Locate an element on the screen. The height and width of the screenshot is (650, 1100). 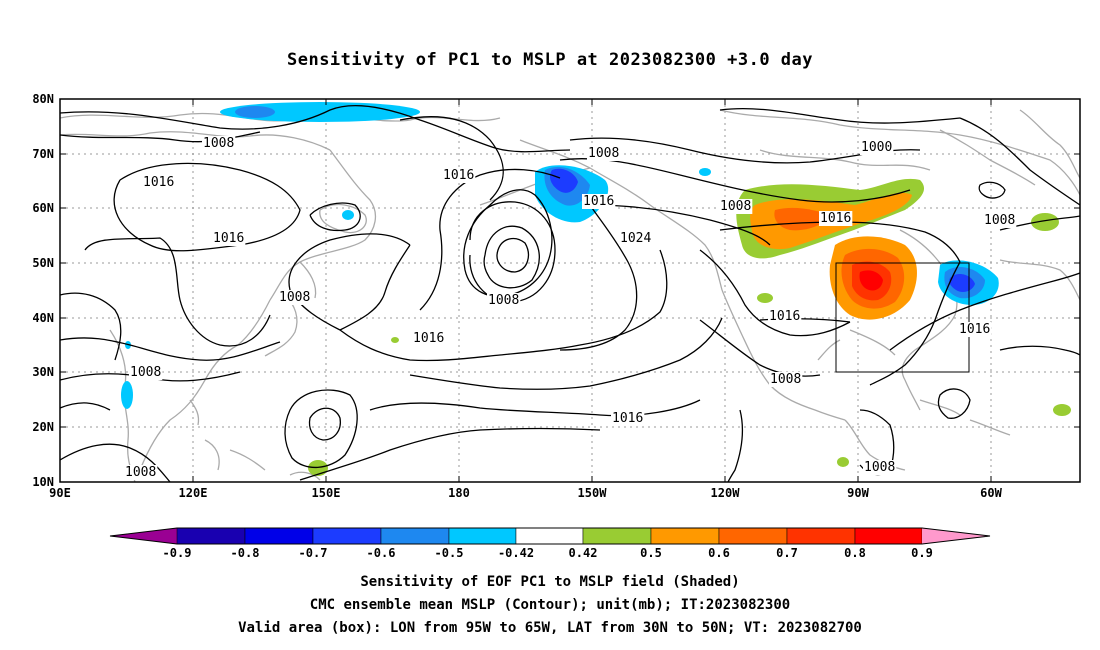
lat-label: 30N is located at coordinates (43, 372).